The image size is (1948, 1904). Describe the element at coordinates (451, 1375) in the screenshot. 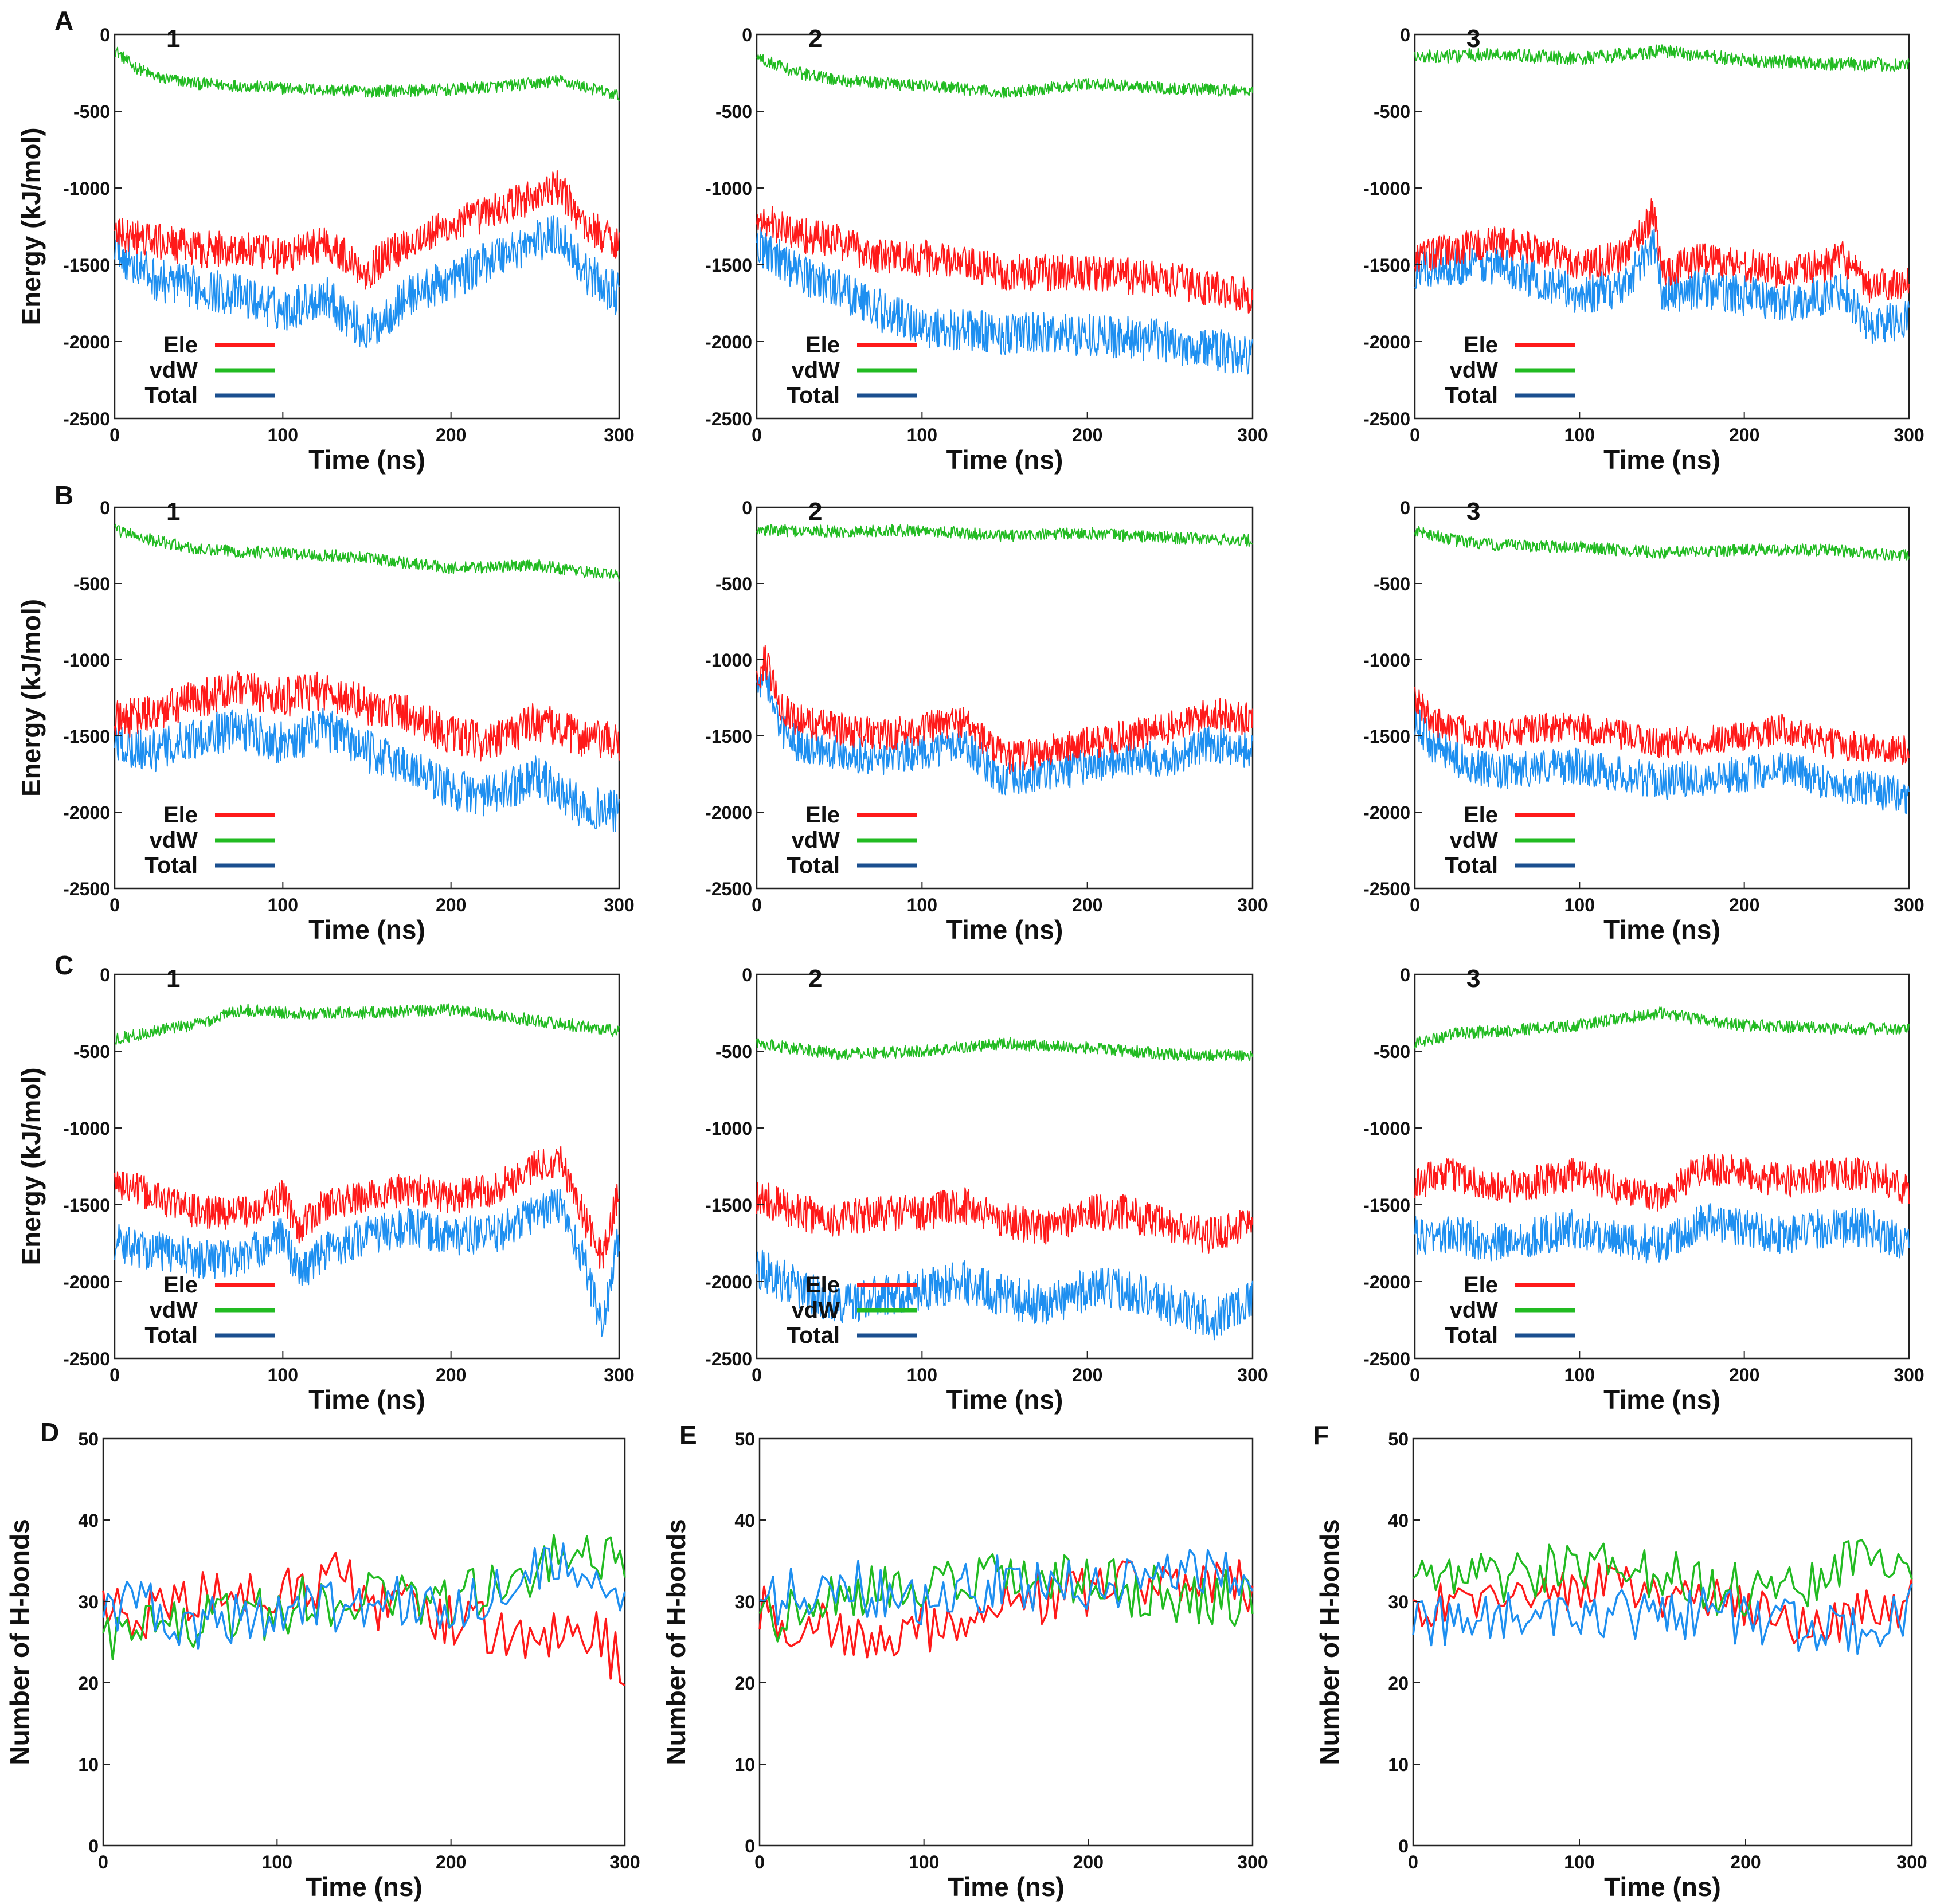

I see `x-tick-label: 200` at that location.